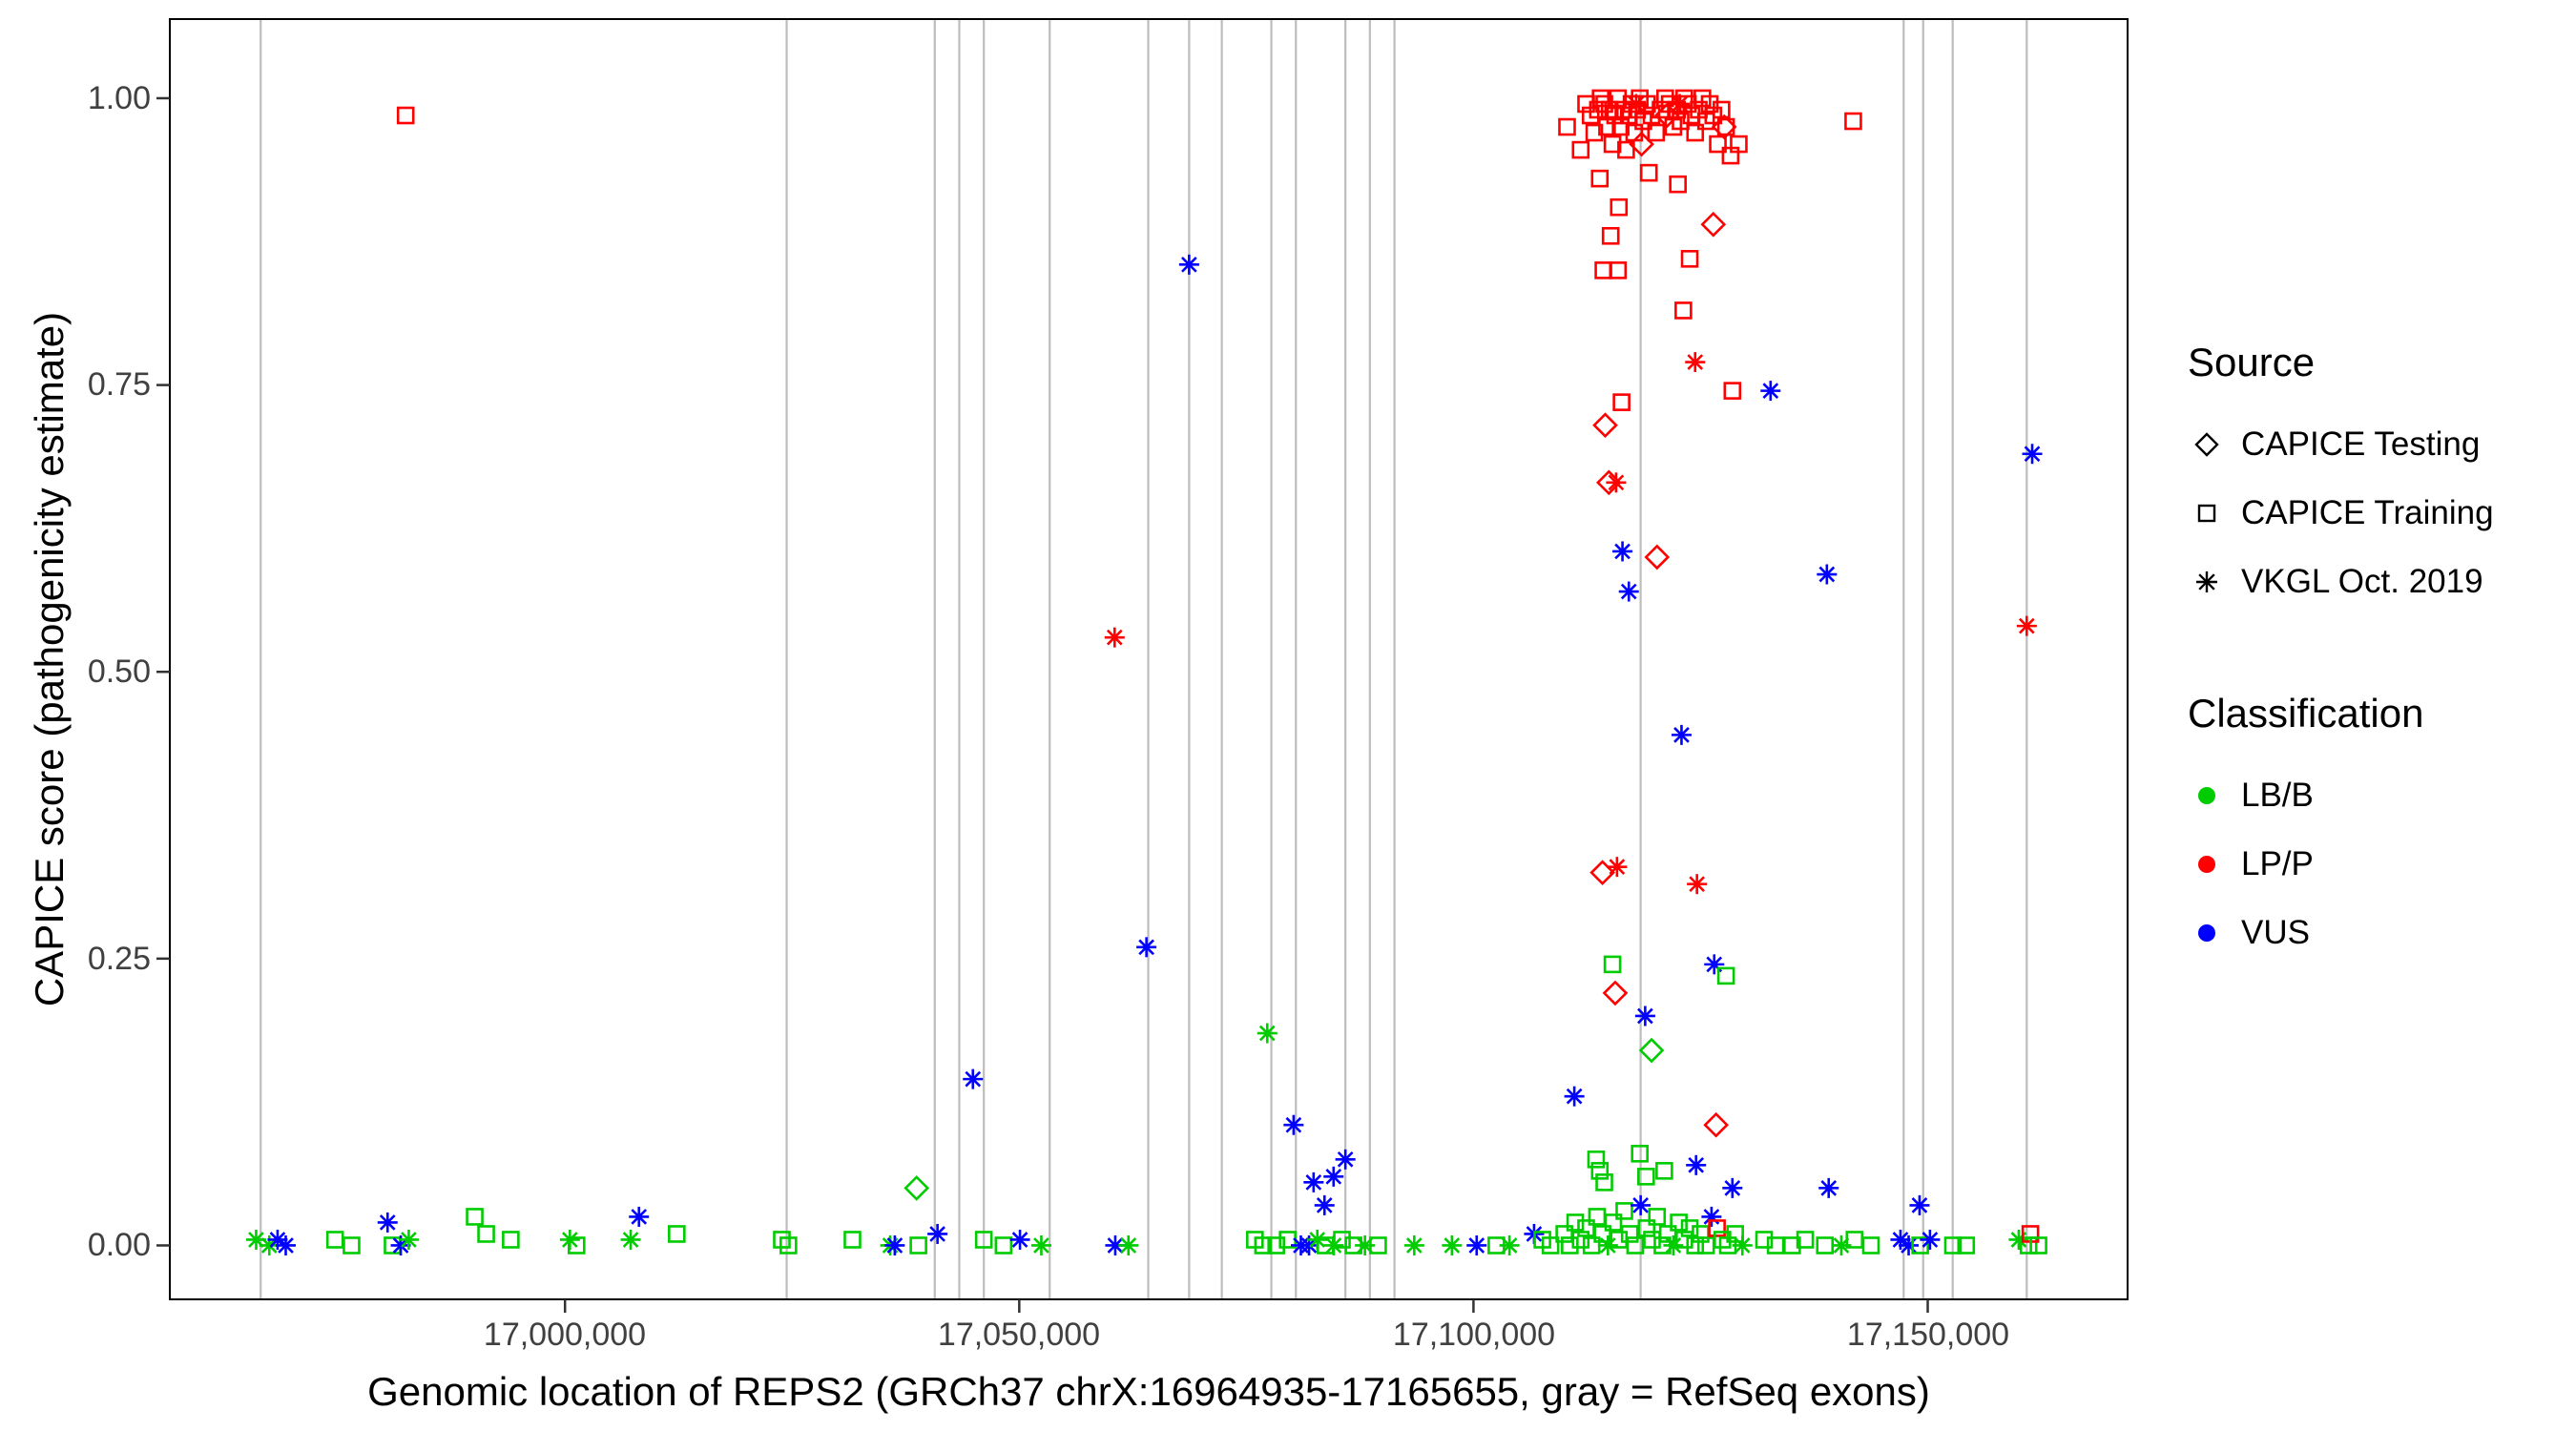 This screenshot has height=1431, width=2576. I want to click on legend-item-capice-testing: CAPICE Testing, so click(2378, 444).